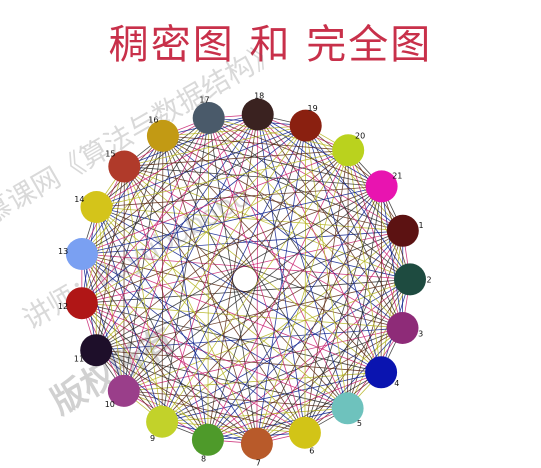 Image resolution: width=541 pixels, height=468 pixels. What do you see at coordinates (270, 45) in the screenshot?
I see `page-title: 稠密图 和 完全图` at bounding box center [270, 45].